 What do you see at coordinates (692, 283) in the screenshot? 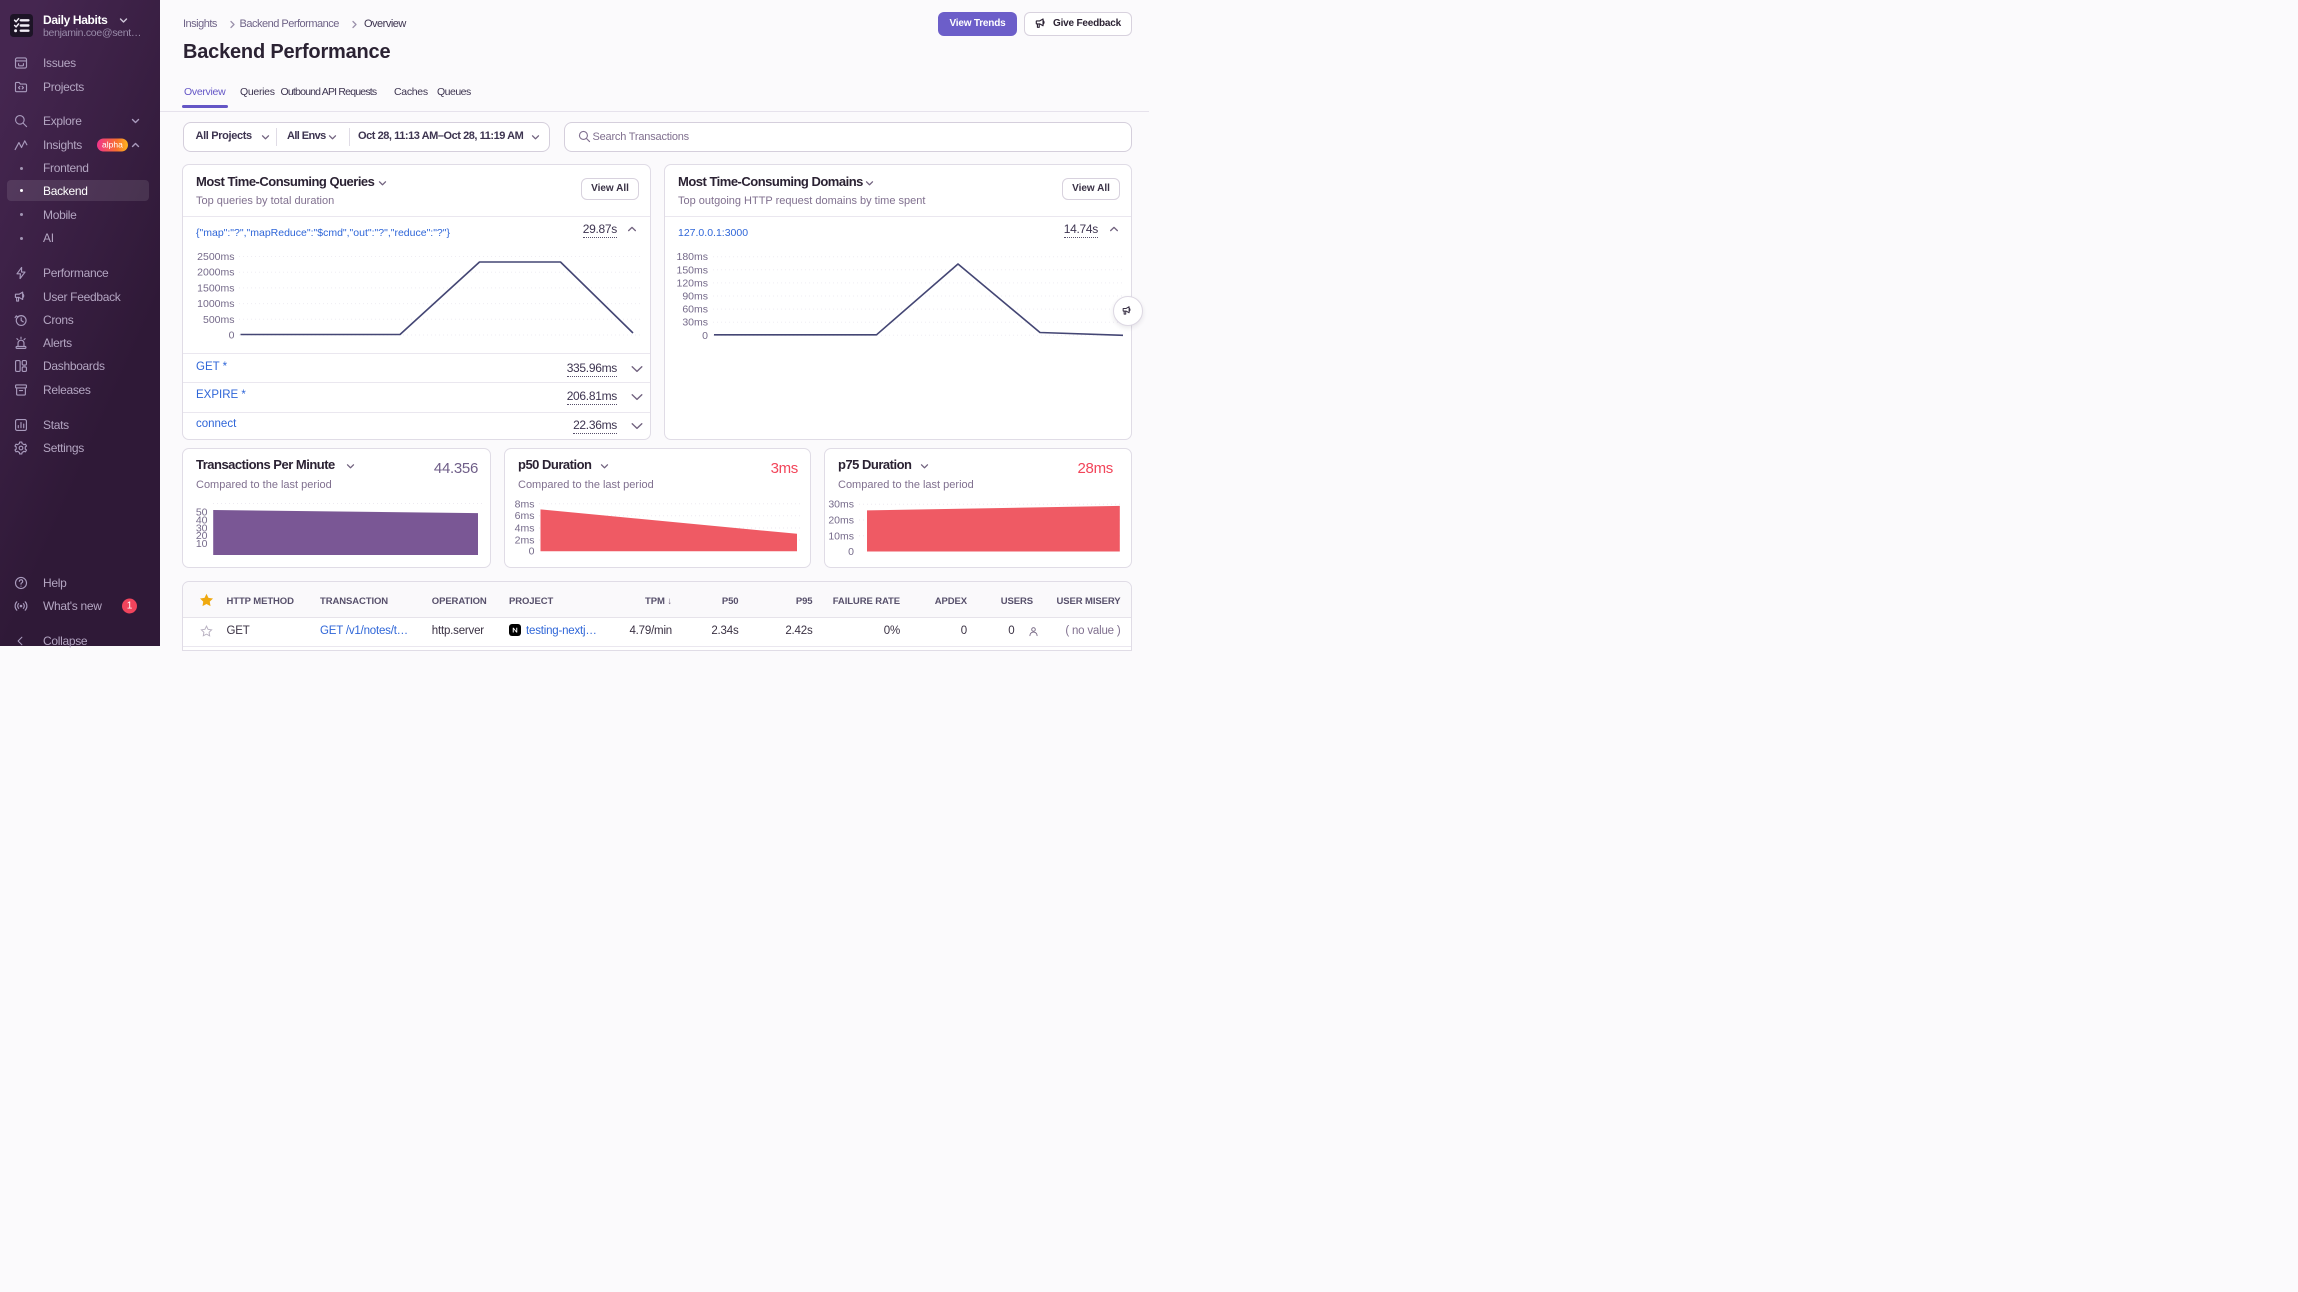
I see `svg-text: 120ms` at bounding box center [692, 283].